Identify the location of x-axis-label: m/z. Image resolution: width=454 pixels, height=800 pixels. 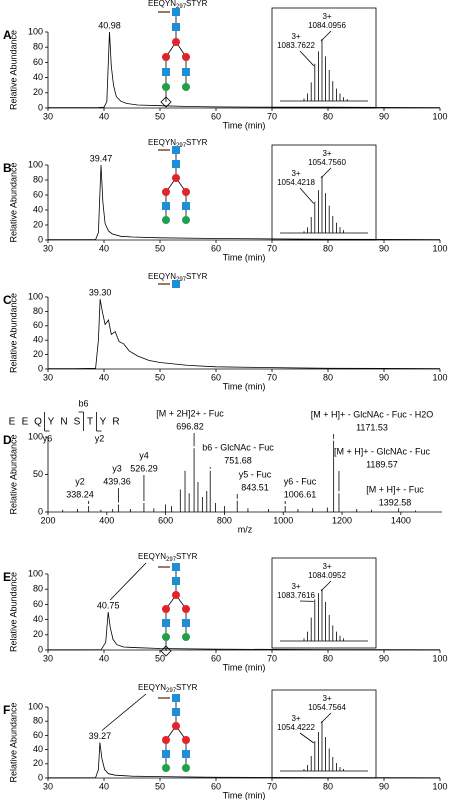
(245, 529).